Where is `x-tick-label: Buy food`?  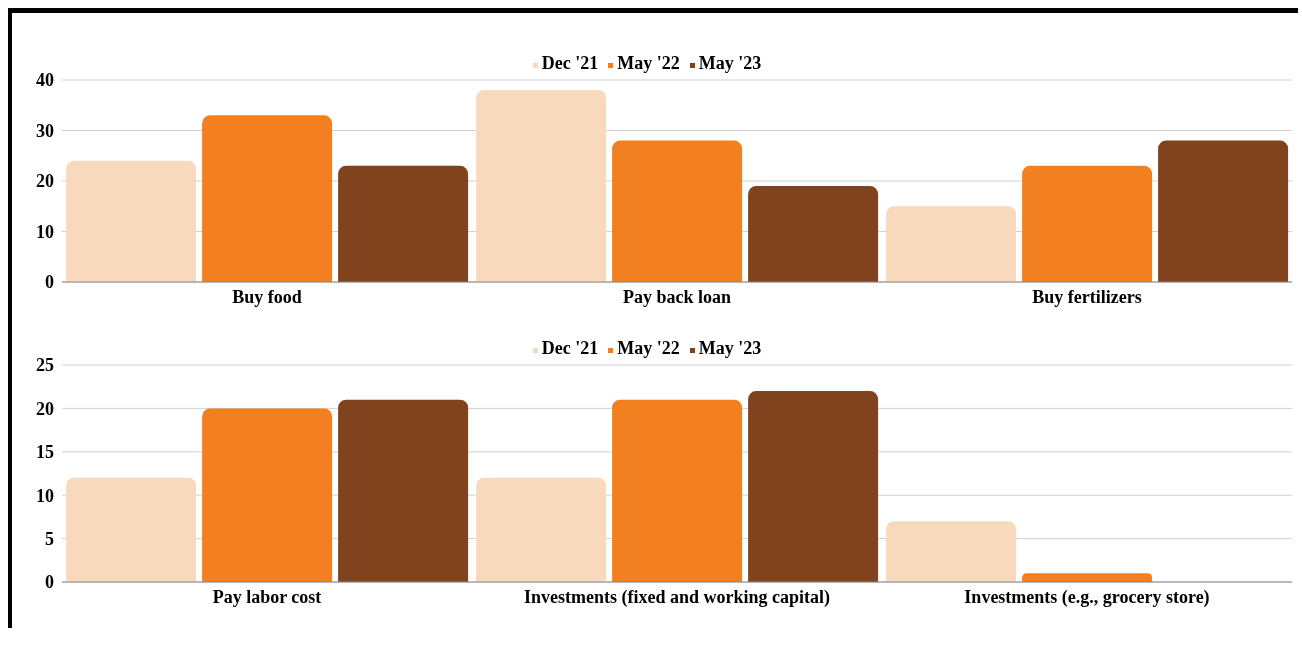 x-tick-label: Buy food is located at coordinates (267, 296).